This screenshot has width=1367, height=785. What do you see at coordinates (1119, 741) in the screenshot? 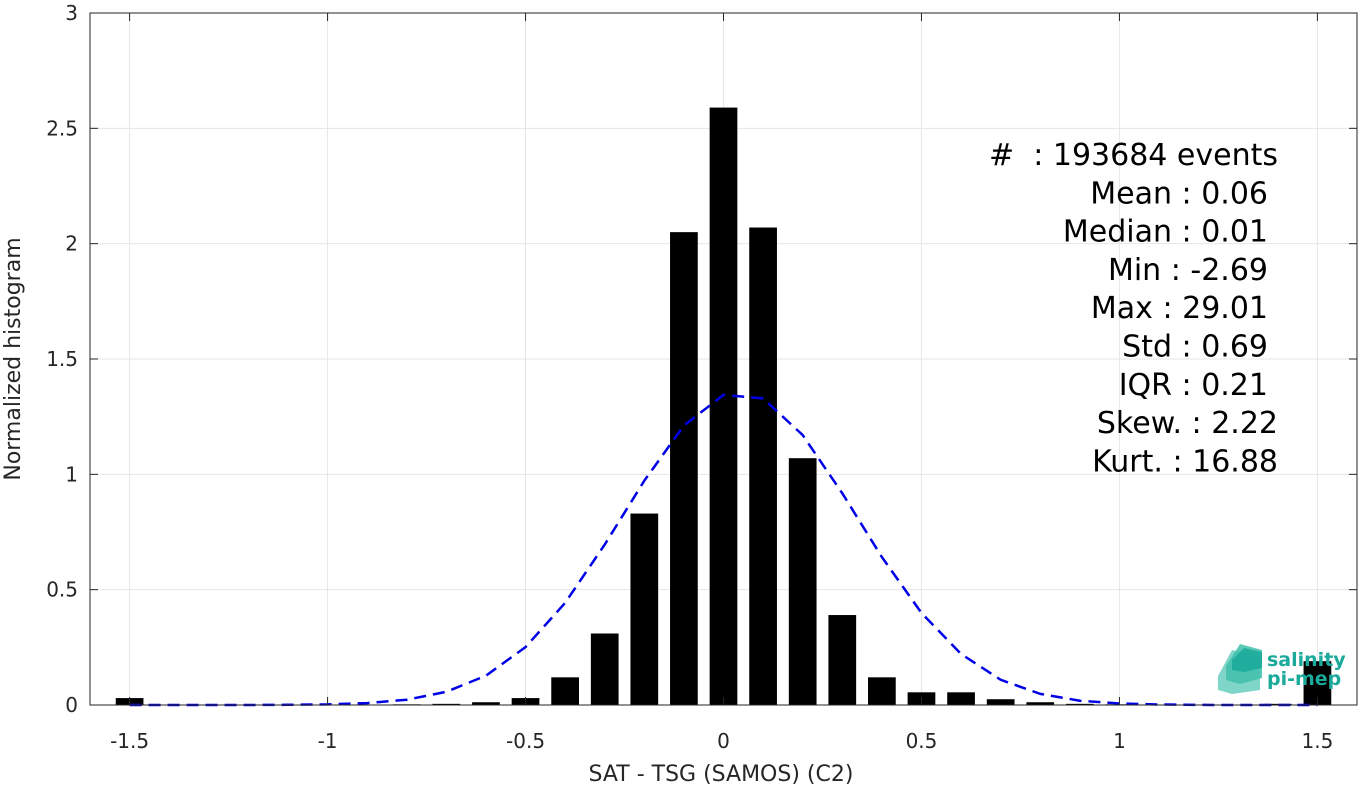
I see `x-tick-label: 1` at bounding box center [1119, 741].